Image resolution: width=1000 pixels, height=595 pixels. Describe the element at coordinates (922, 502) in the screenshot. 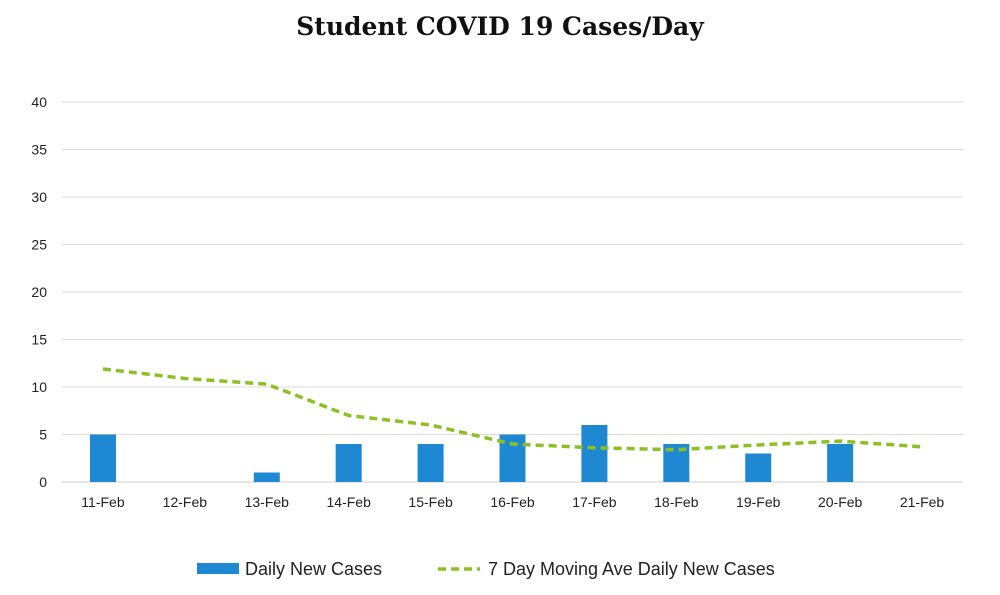

I see `x-tick-label: 21-Feb` at that location.